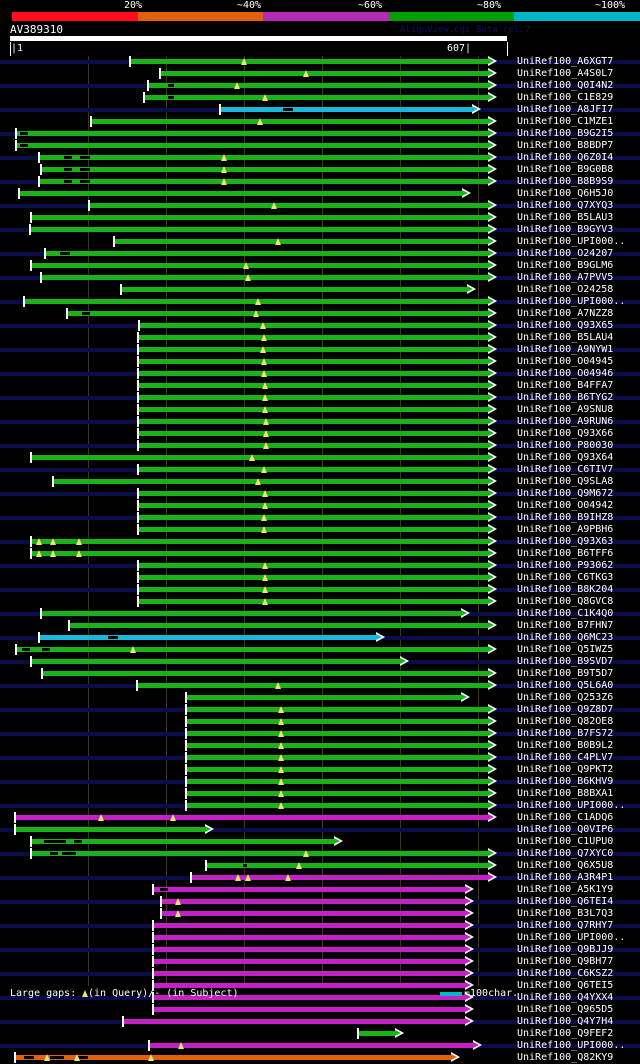 This screenshot has height=1064, width=640. I want to click on hit-label: UniRef100_C1E829, so click(565, 97).